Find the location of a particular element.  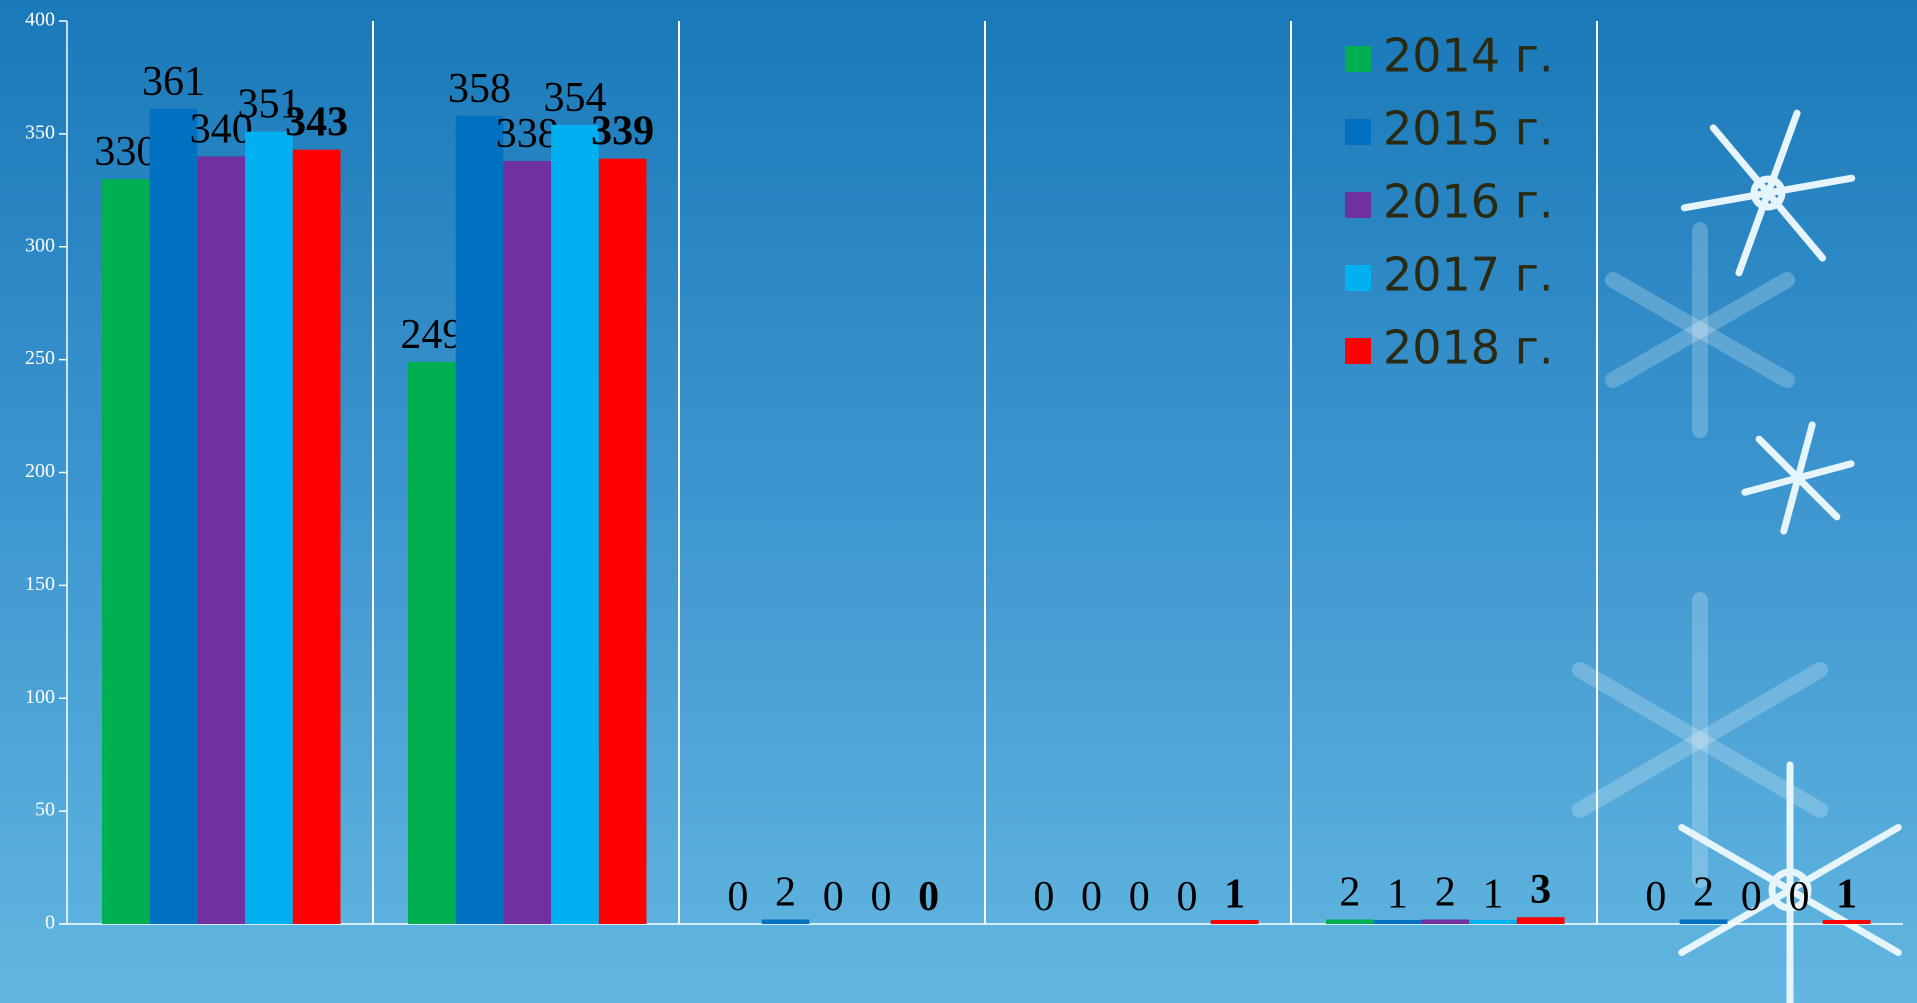

data-label: 340 is located at coordinates (221, 129).